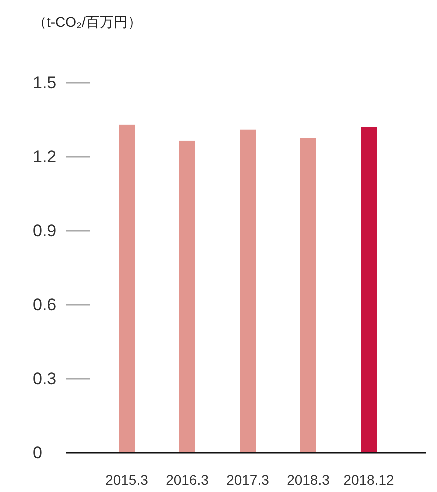  I want to click on y-tick-label: 0, so click(37, 453).